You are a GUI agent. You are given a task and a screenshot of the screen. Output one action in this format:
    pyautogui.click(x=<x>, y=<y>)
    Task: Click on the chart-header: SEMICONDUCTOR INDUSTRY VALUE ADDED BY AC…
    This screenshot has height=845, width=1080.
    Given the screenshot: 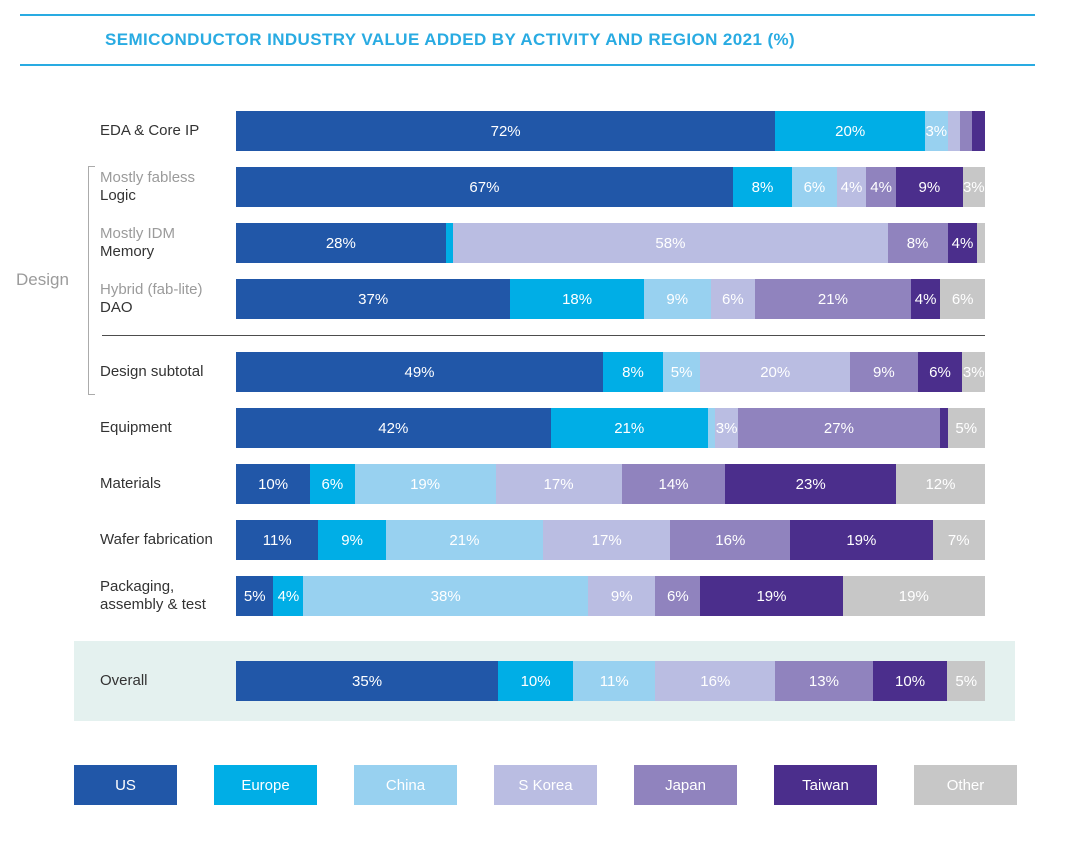 What is the action you would take?
    pyautogui.click(x=527, y=40)
    